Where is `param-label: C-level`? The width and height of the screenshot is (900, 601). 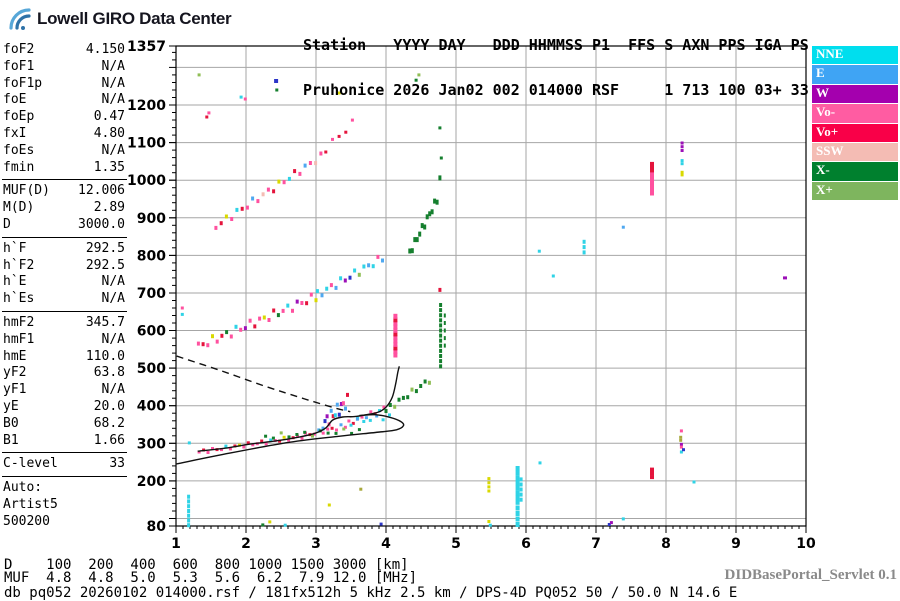
param-label: C-level is located at coordinates (30, 464).